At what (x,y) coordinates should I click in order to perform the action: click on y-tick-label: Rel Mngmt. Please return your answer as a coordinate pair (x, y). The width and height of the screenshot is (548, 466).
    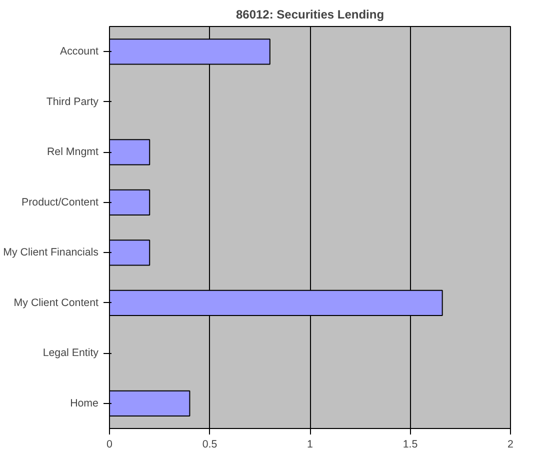
    Looking at the image, I should click on (72, 152).